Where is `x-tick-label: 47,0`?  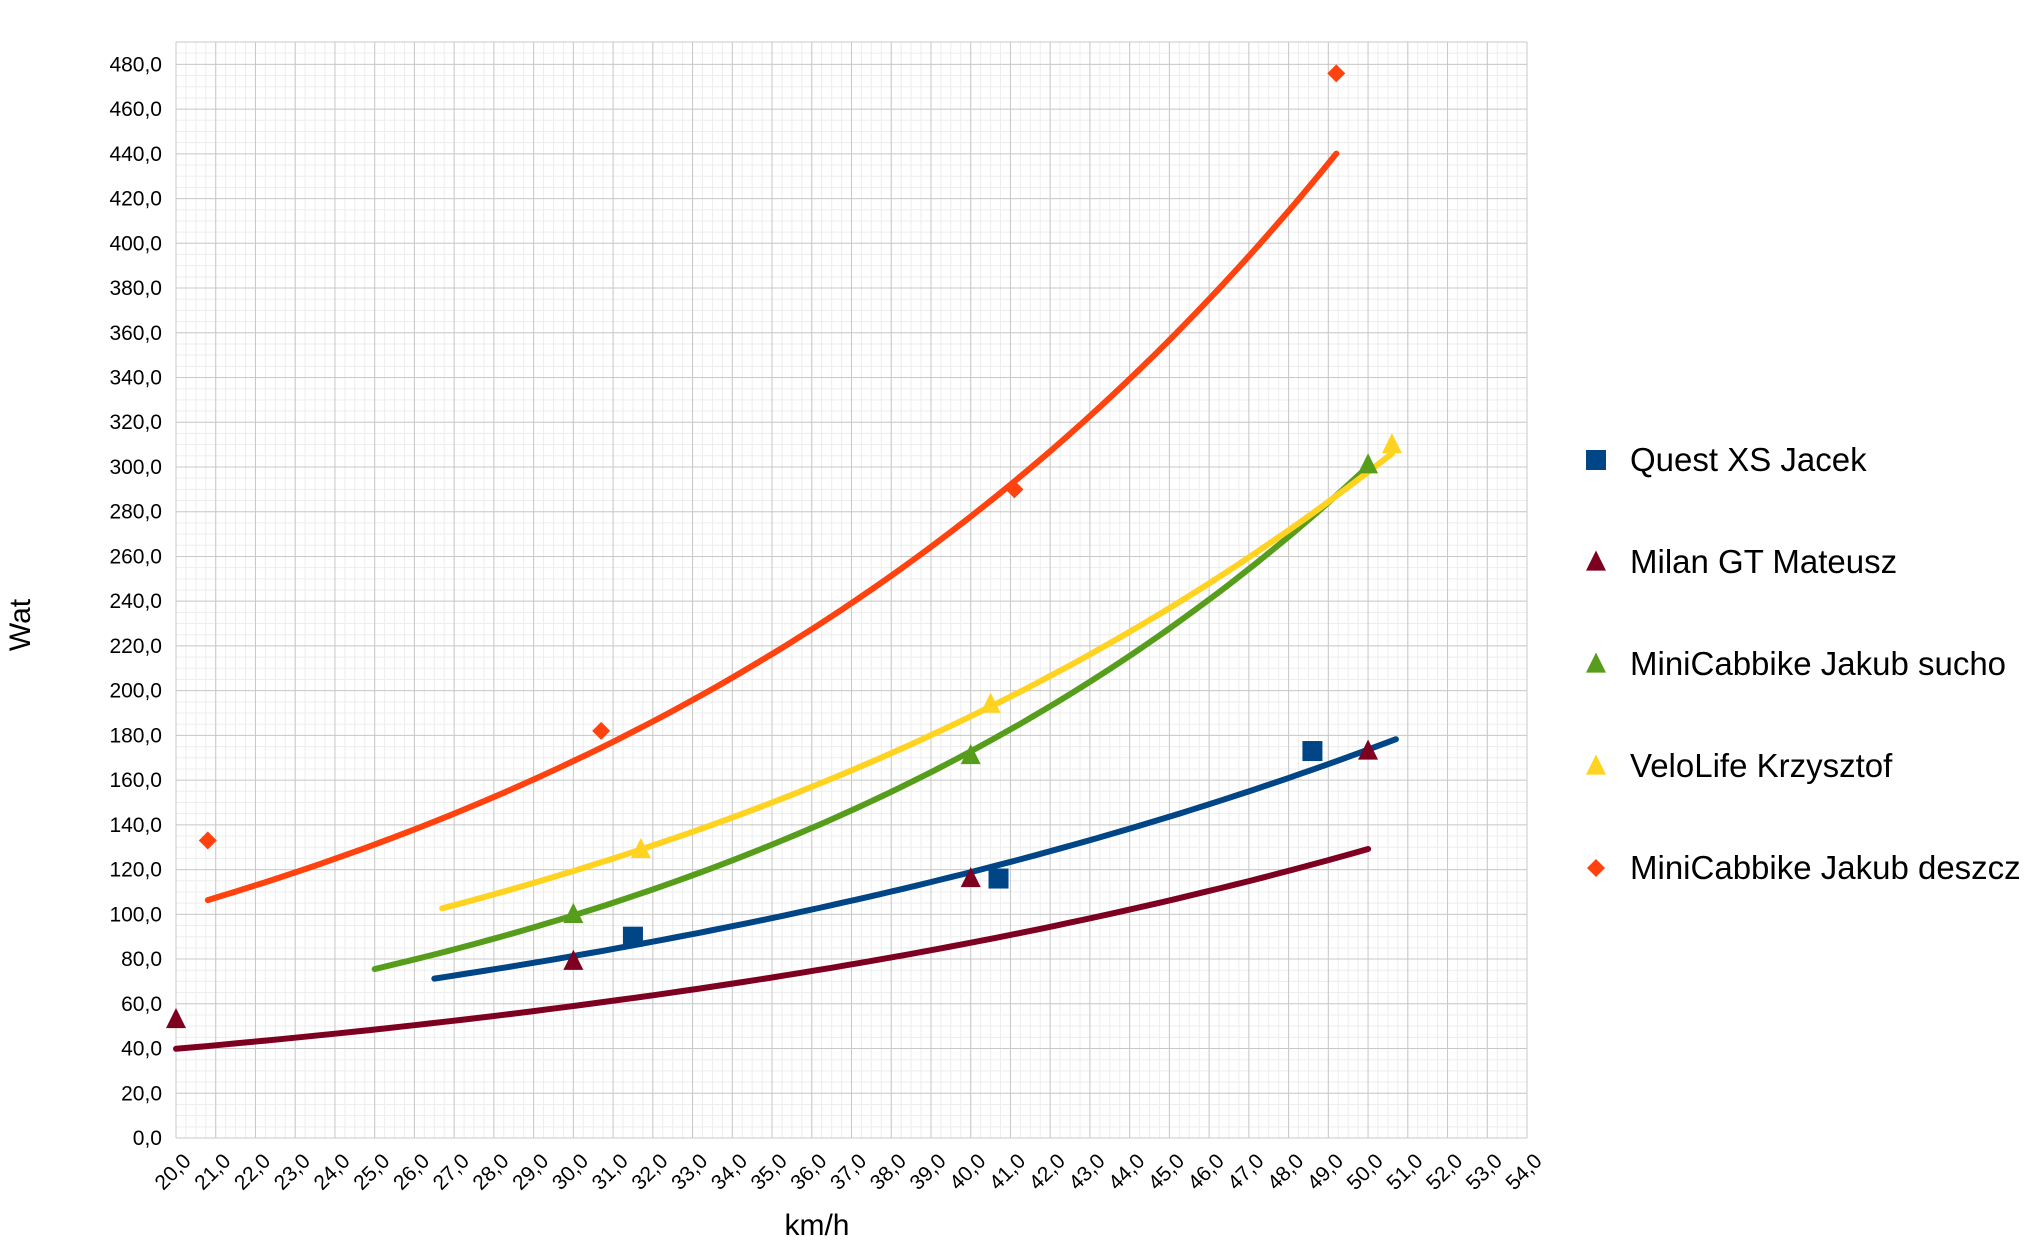 x-tick-label: 47,0 is located at coordinates (1245, 1171).